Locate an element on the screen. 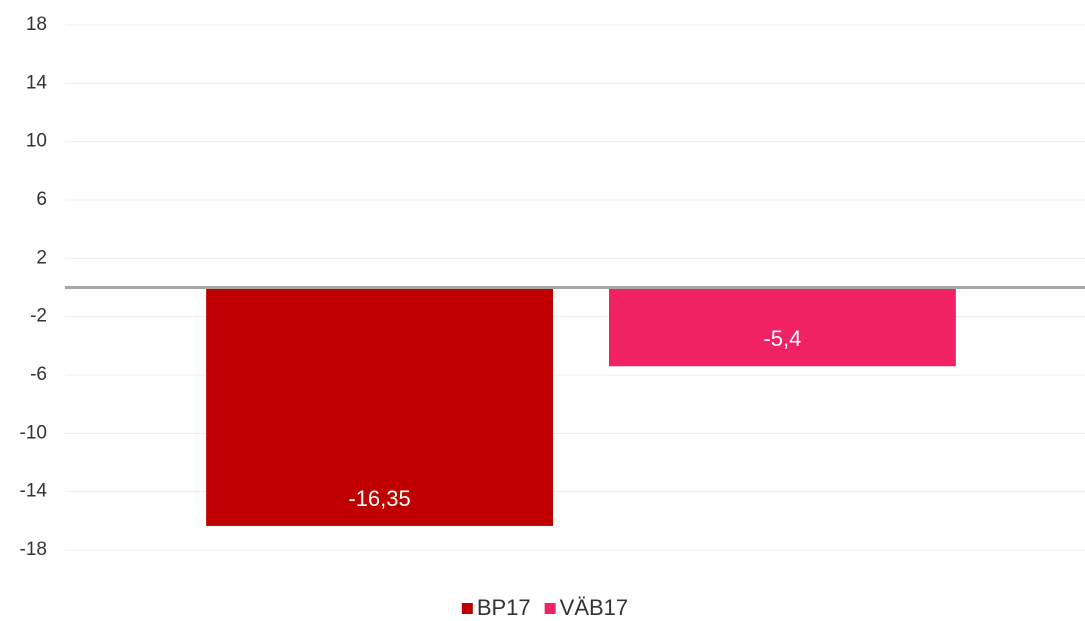  legend-item: BP17 is located at coordinates (496, 607).